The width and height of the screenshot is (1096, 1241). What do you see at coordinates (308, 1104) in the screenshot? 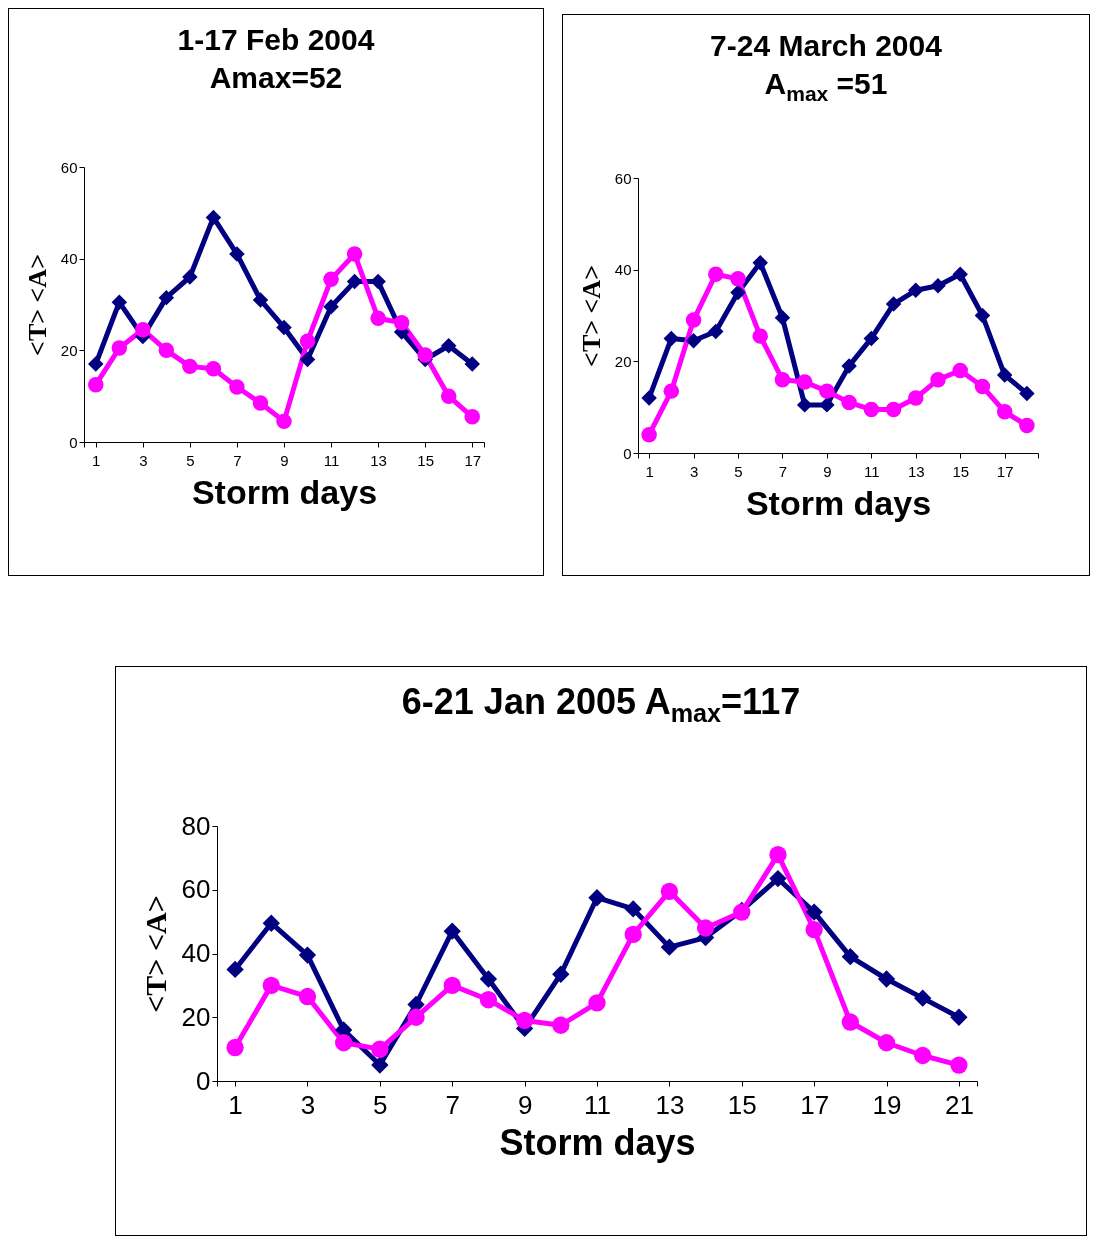
I see `x-tick-label: 3` at bounding box center [308, 1104].